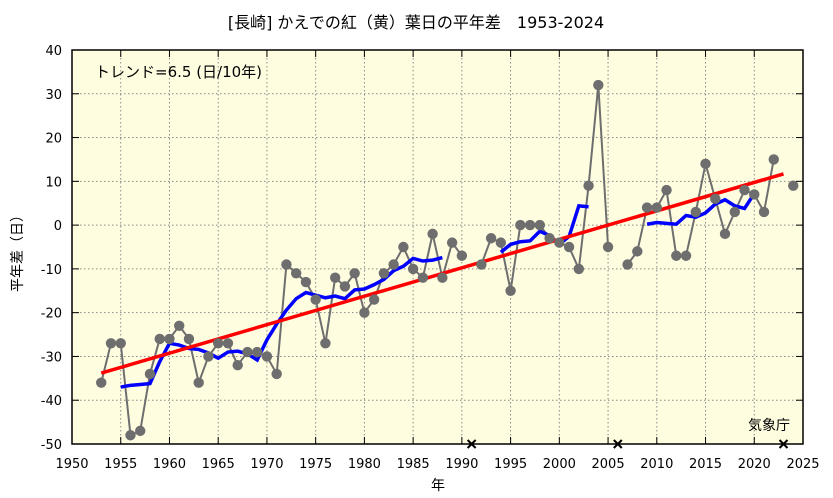 The width and height of the screenshot is (833, 498). I want to click on y-tick-label: -30, so click(51, 357).